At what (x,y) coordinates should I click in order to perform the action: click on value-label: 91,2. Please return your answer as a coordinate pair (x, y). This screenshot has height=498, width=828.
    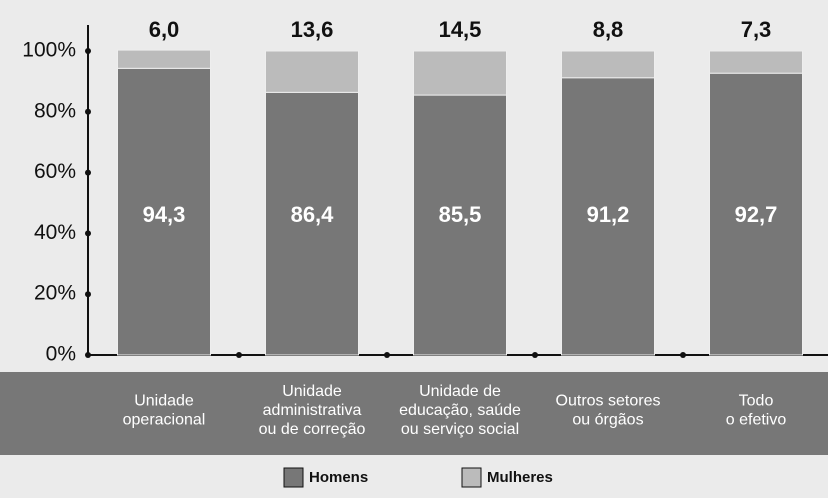
    Looking at the image, I should click on (608, 214).